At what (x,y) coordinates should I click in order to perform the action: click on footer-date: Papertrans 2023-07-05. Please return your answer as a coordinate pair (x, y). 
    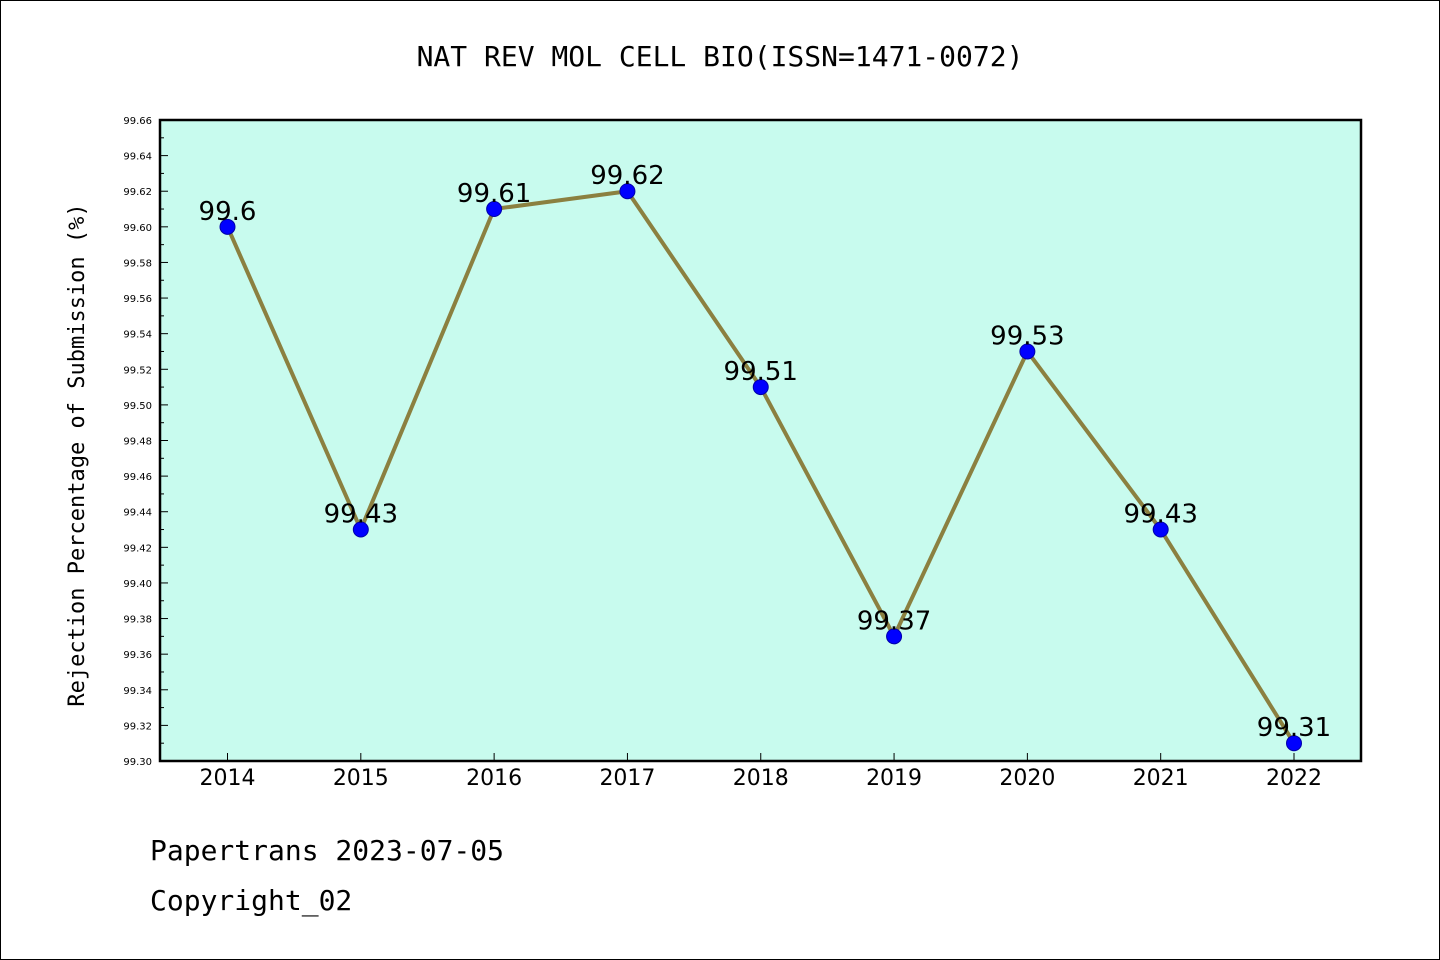
    Looking at the image, I should click on (327, 850).